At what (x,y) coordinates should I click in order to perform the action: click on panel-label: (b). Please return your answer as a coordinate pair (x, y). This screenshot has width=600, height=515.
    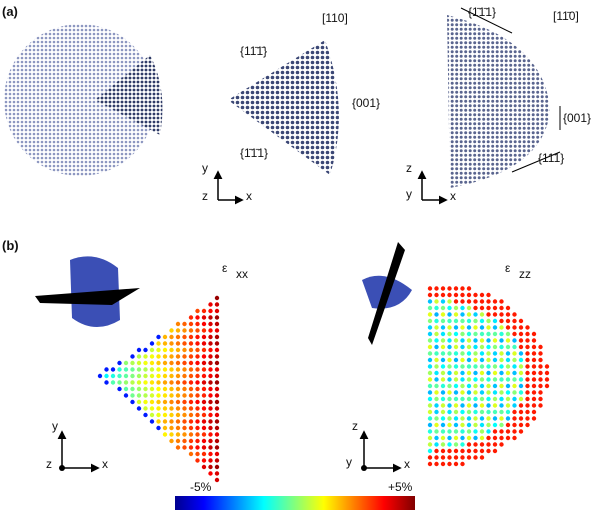
    Looking at the image, I should click on (10, 245).